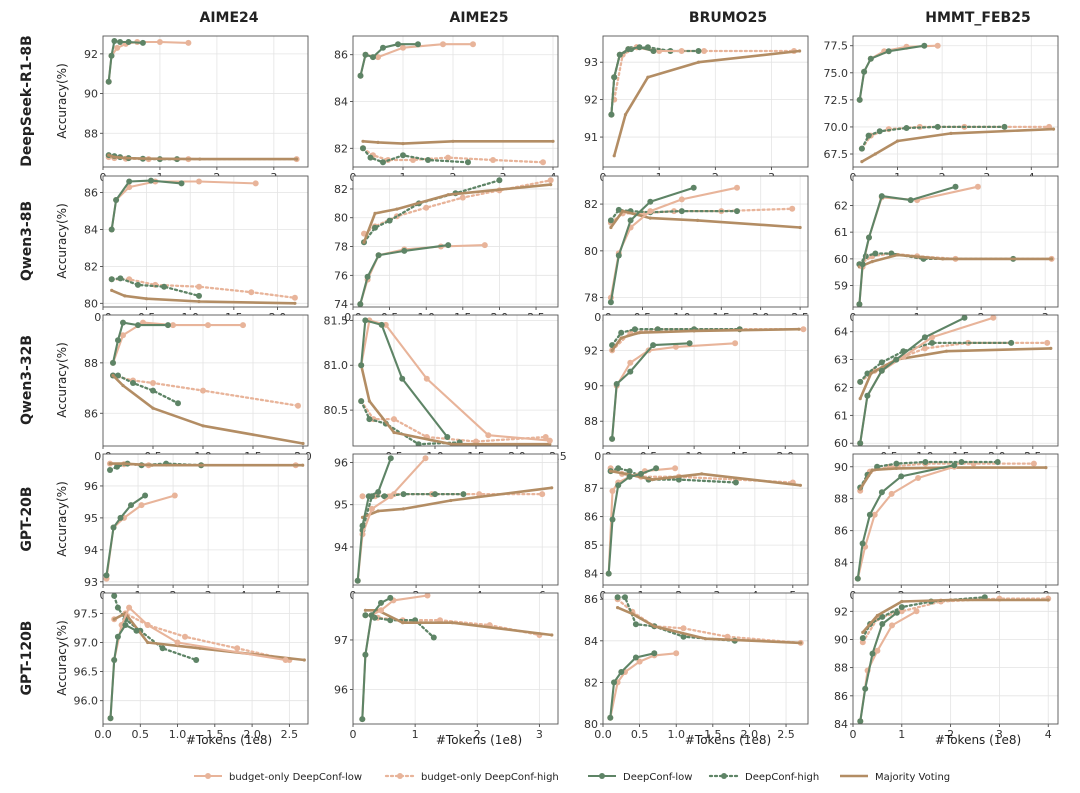  I want to click on y-tick-label: 80, so click(341, 218).